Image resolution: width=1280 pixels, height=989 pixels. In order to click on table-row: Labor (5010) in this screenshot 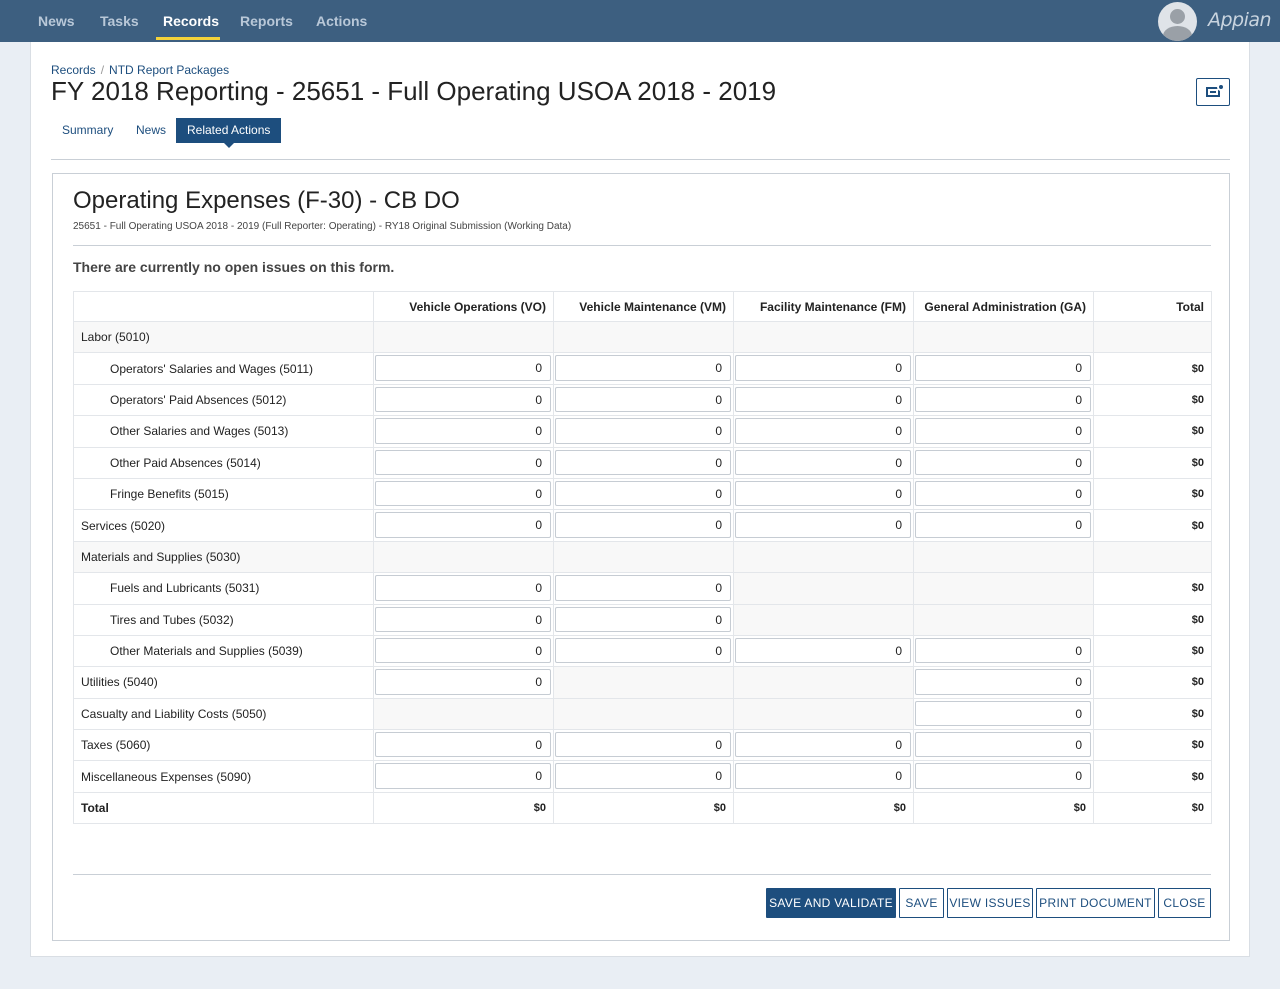, I will do `click(642, 337)`.